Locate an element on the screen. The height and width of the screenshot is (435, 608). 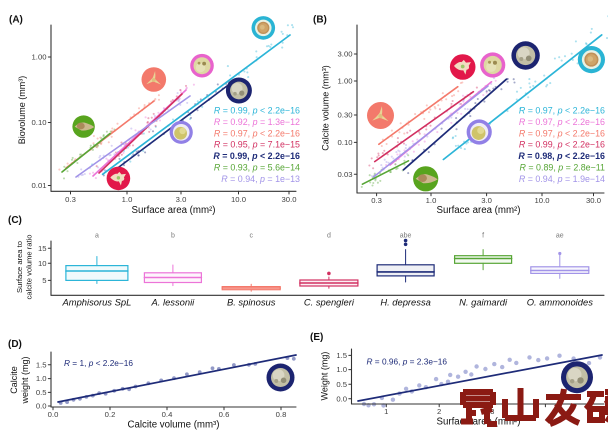
svg-text: N. gaimardi is located at coordinates (483, 302).